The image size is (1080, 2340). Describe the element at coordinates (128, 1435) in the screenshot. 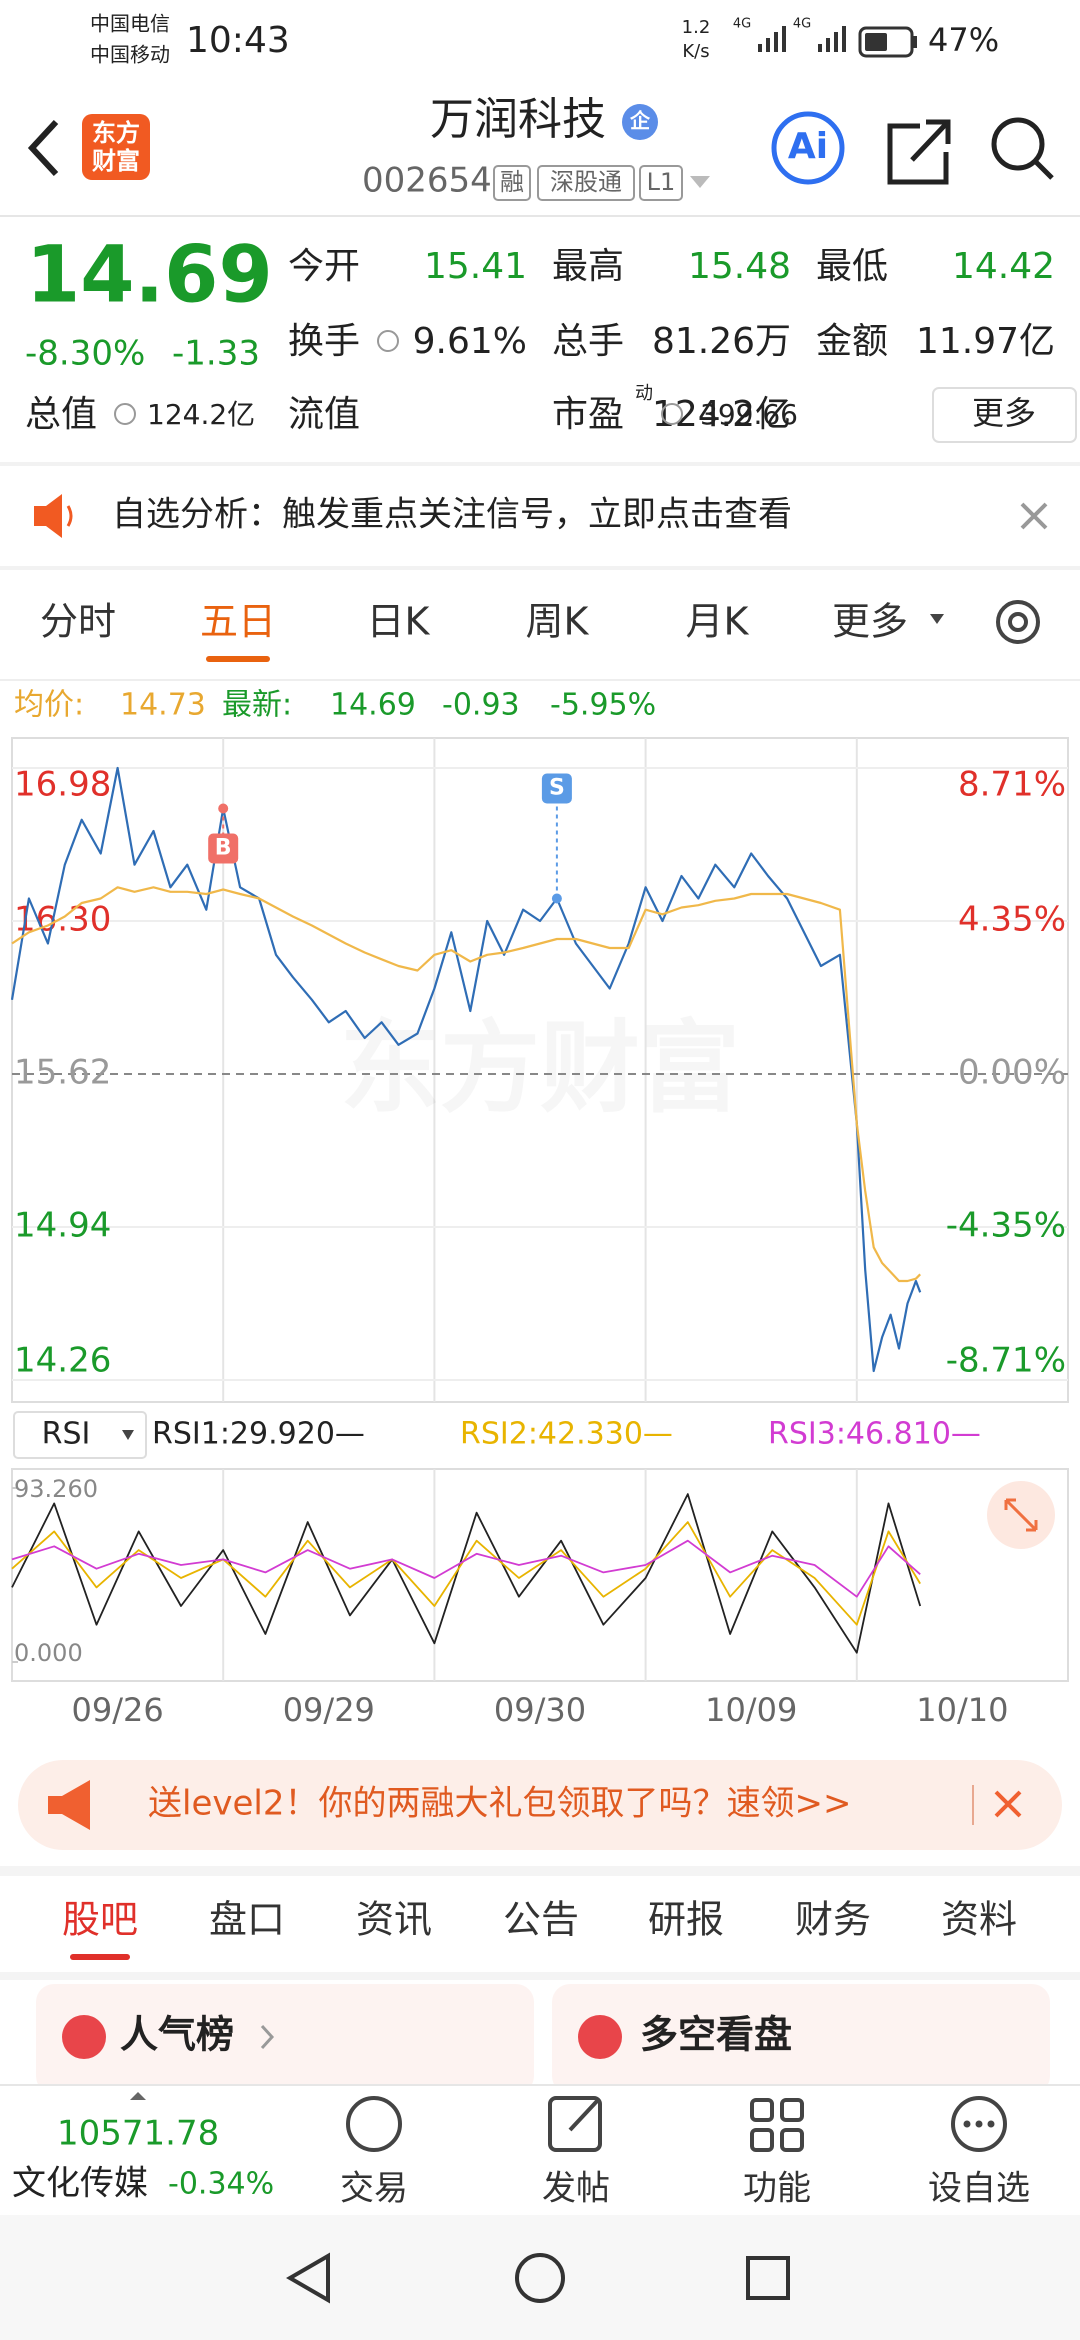

I see `rsi-dropdown` at that location.